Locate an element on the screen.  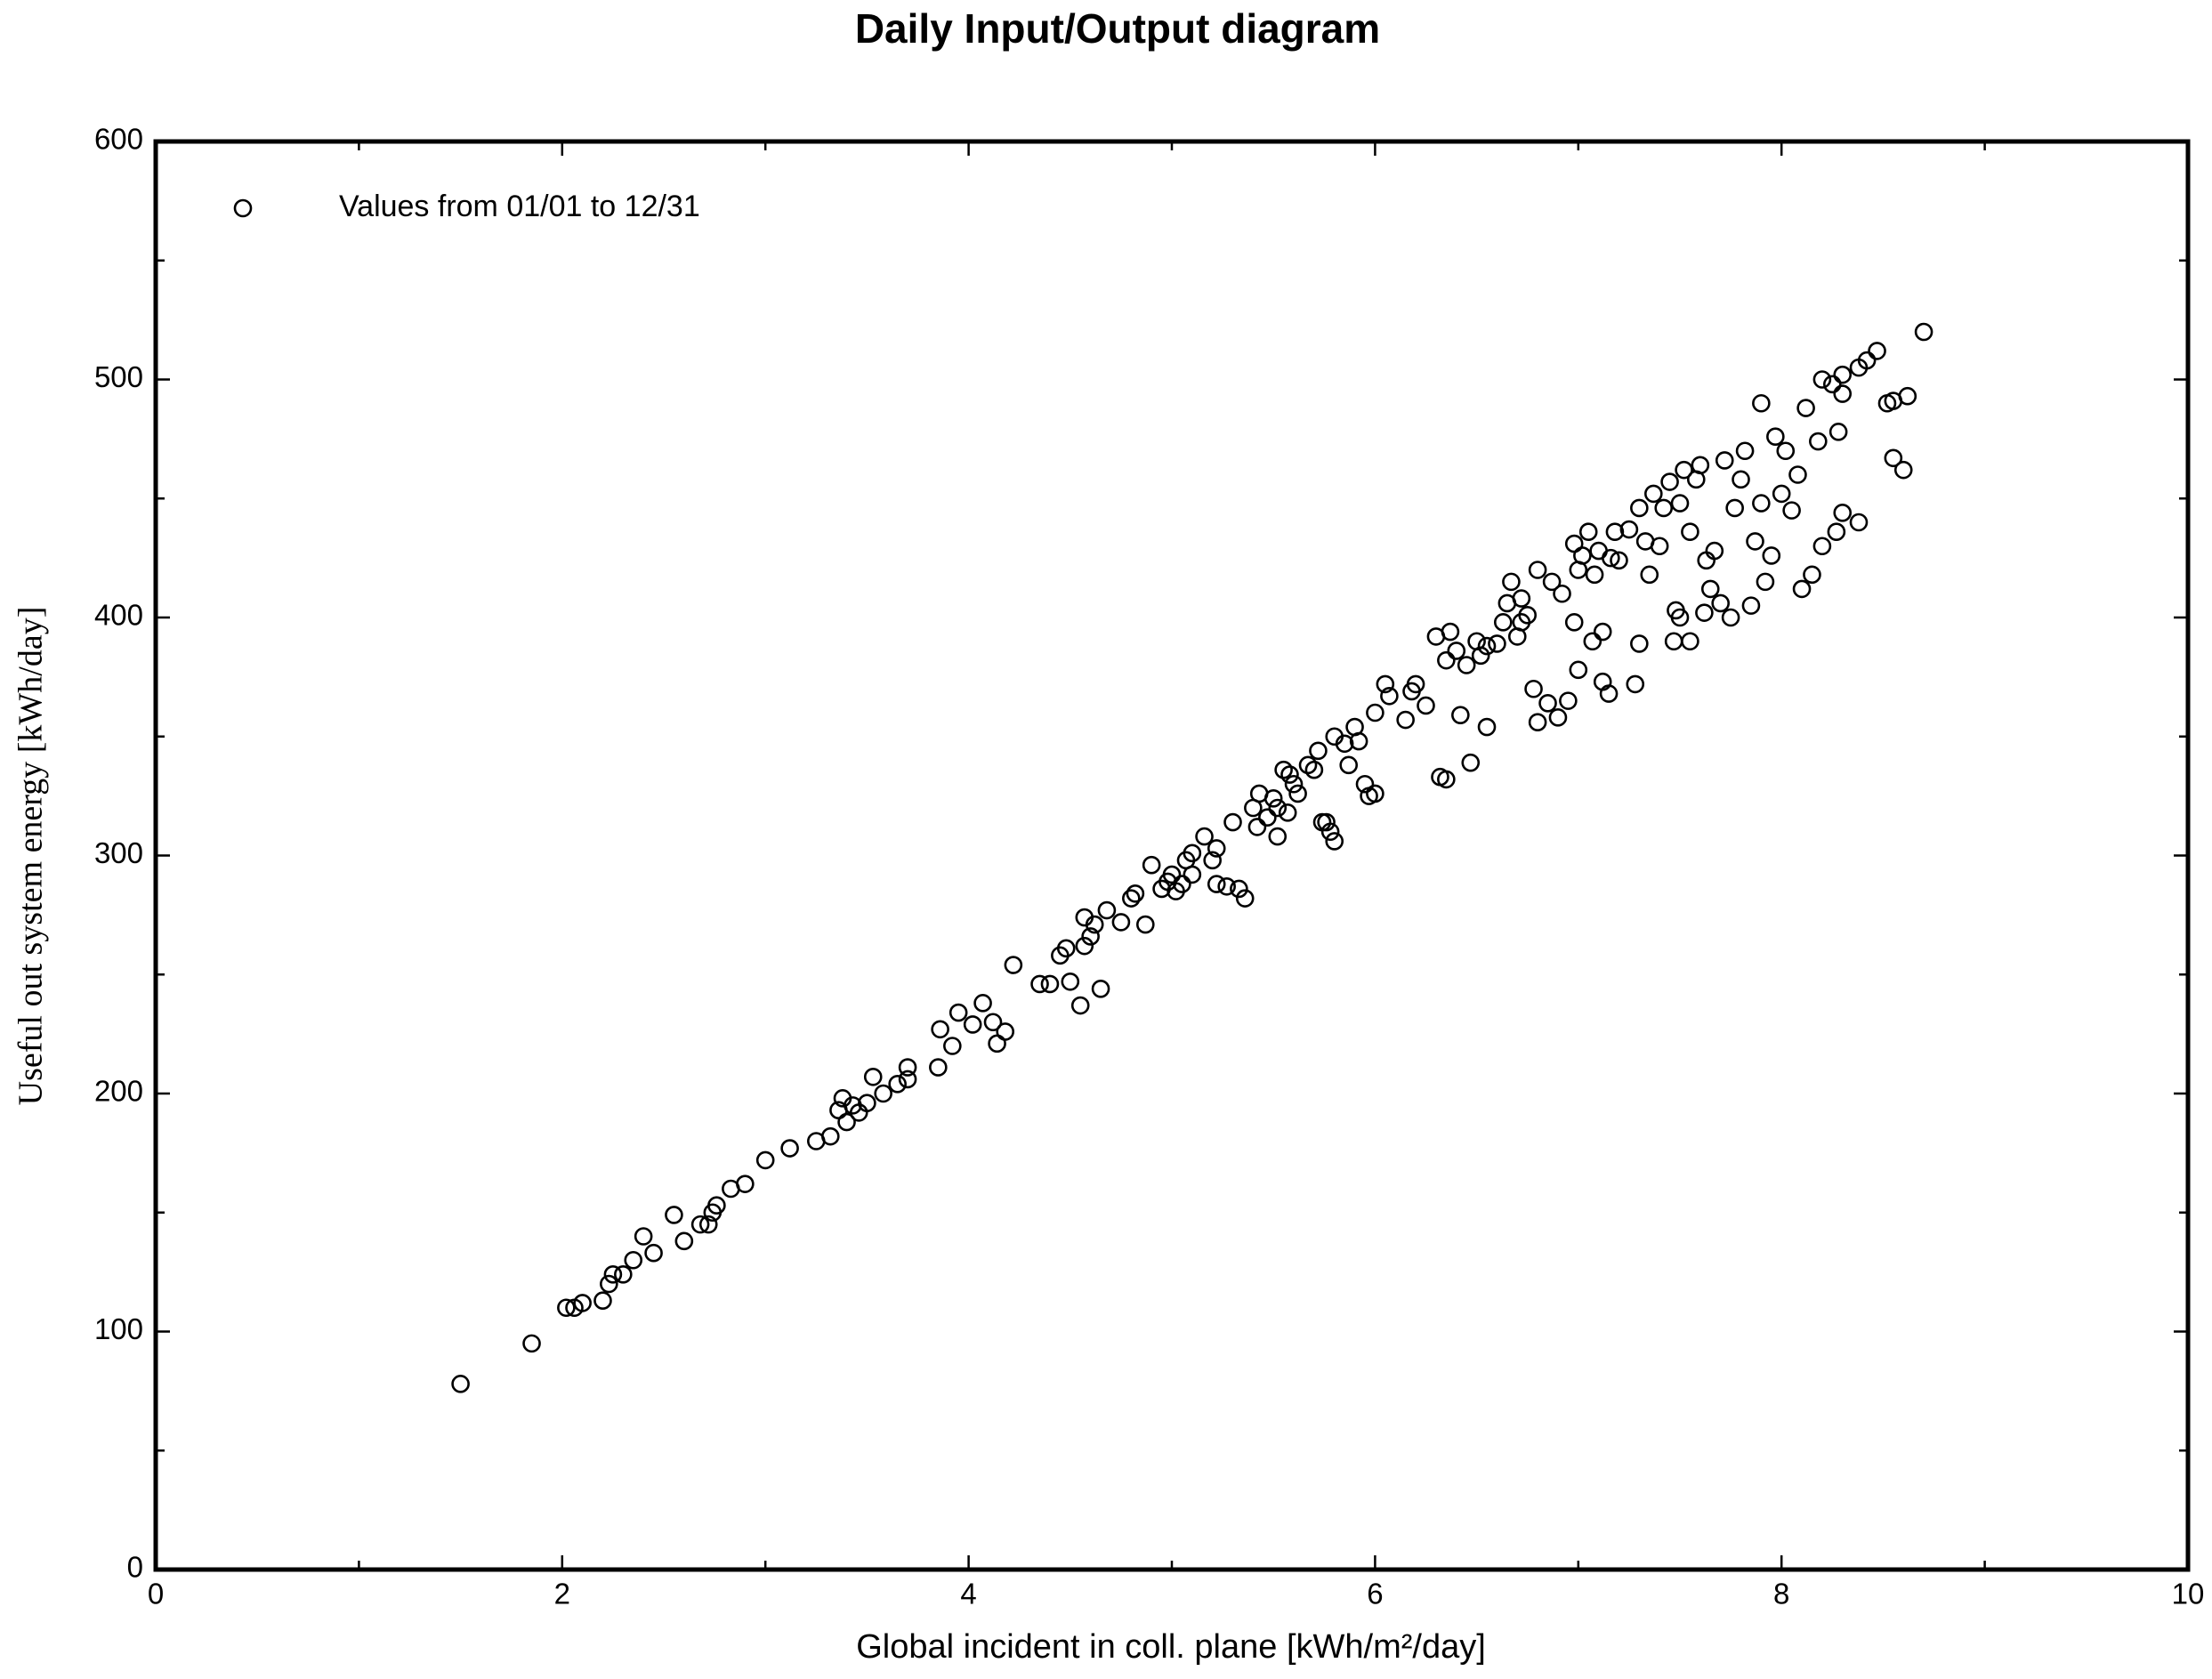
x-tick-label: 0 is located at coordinates (156, 1594).